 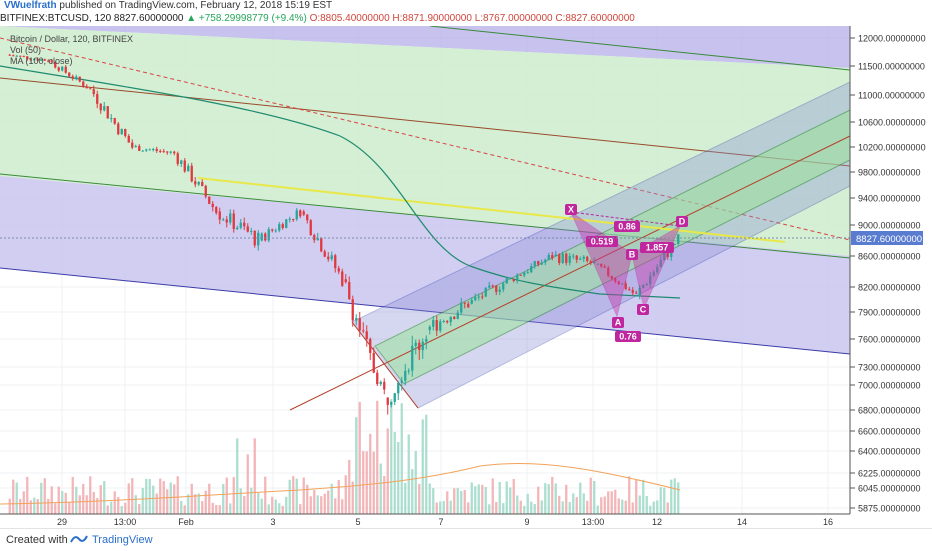 I want to click on ratio-0519: 0.519, so click(x=602, y=242).